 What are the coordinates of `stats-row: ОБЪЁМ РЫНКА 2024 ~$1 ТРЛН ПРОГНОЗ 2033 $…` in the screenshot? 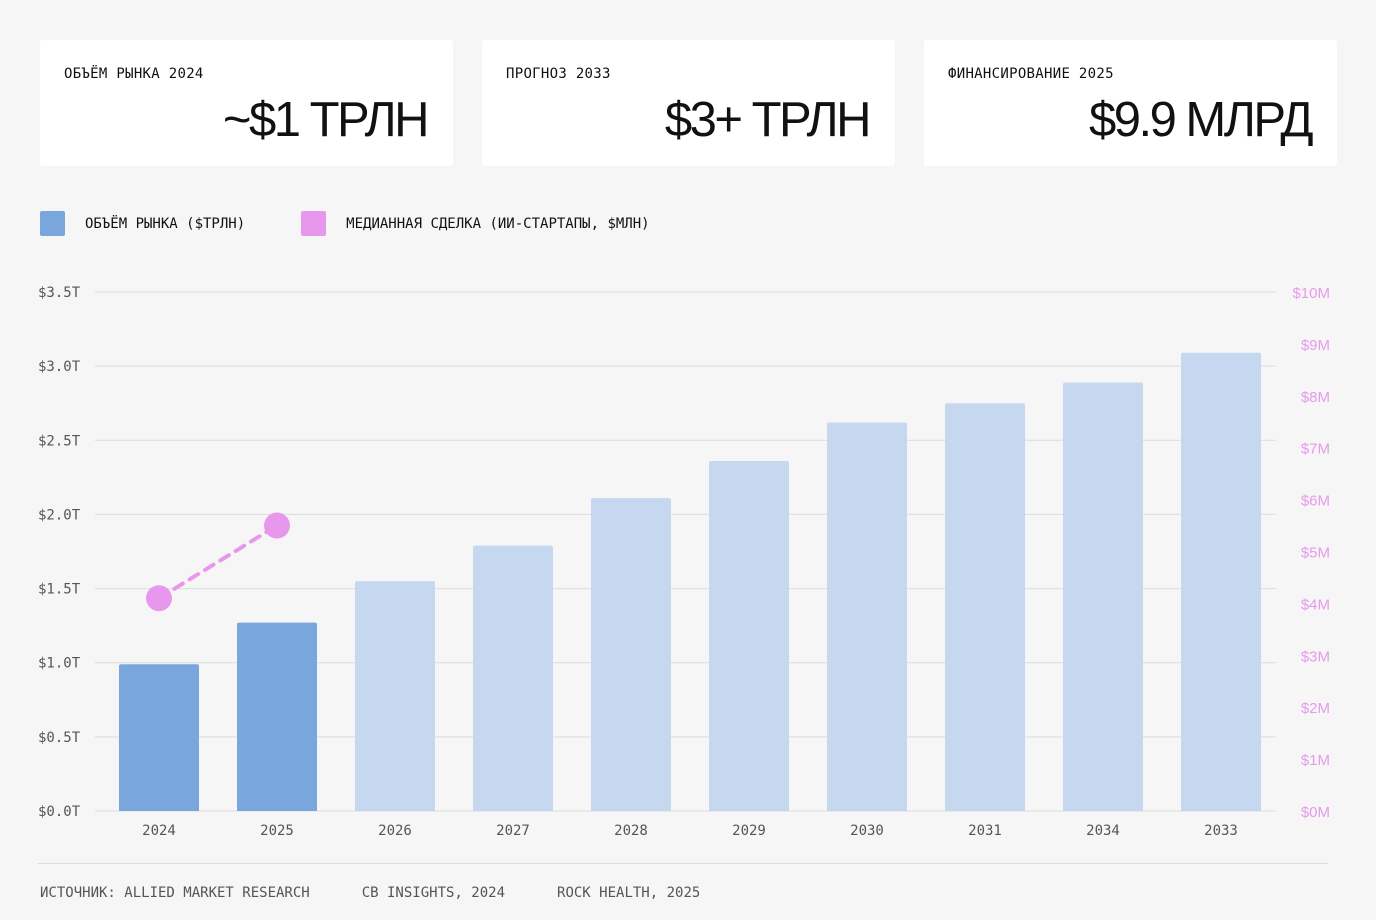 It's located at (688, 103).